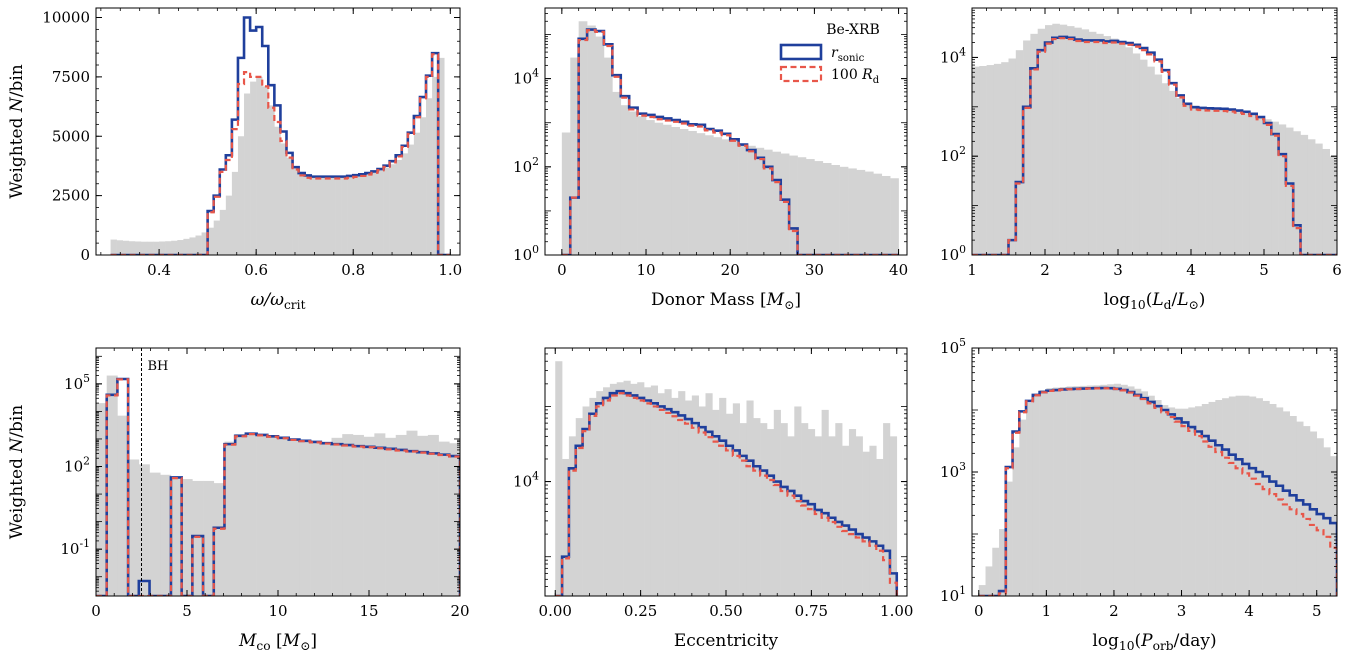 The width and height of the screenshot is (1371, 651). Describe the element at coordinates (1154, 641) in the screenshot. I see `x-axis-label: log10(Porb/day)` at that location.